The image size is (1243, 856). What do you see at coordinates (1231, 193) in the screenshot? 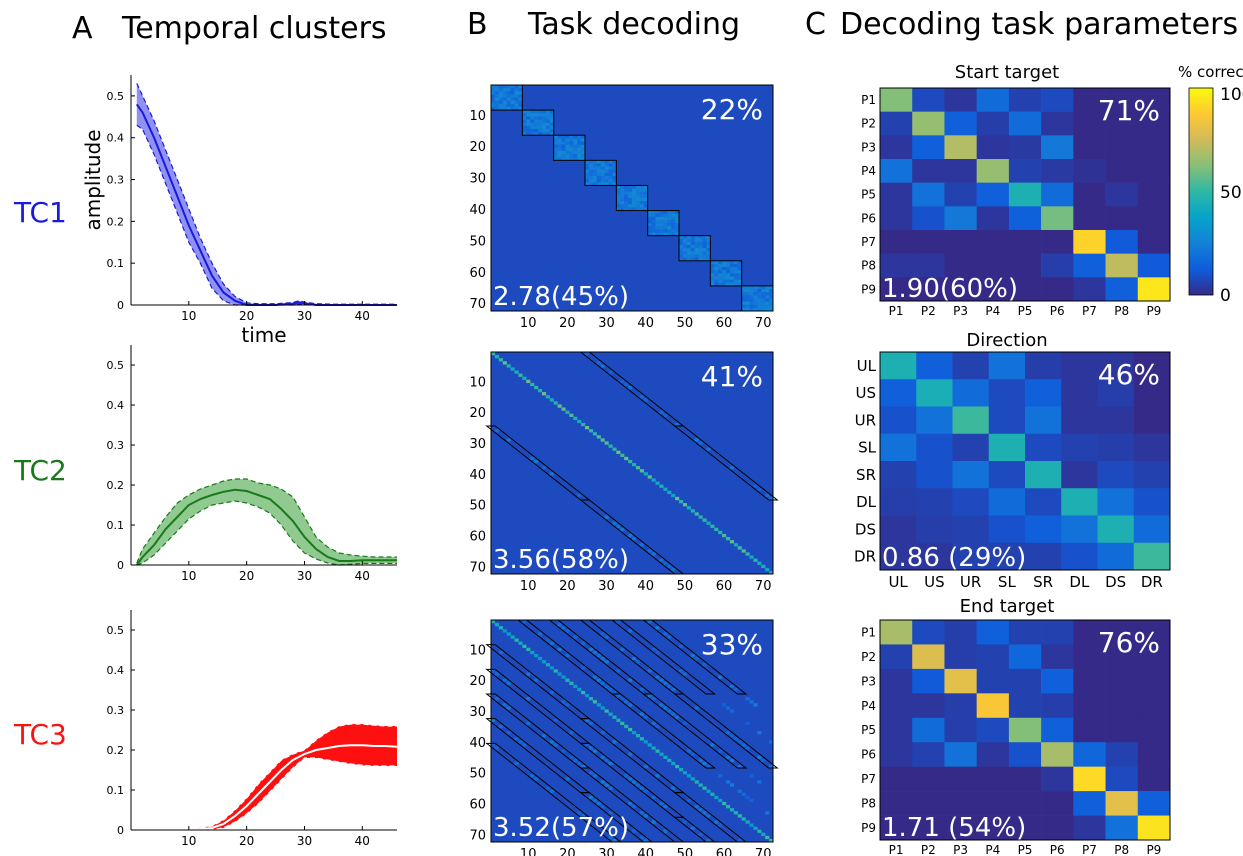
I see `colorbar-tick-50: 50` at bounding box center [1231, 193].